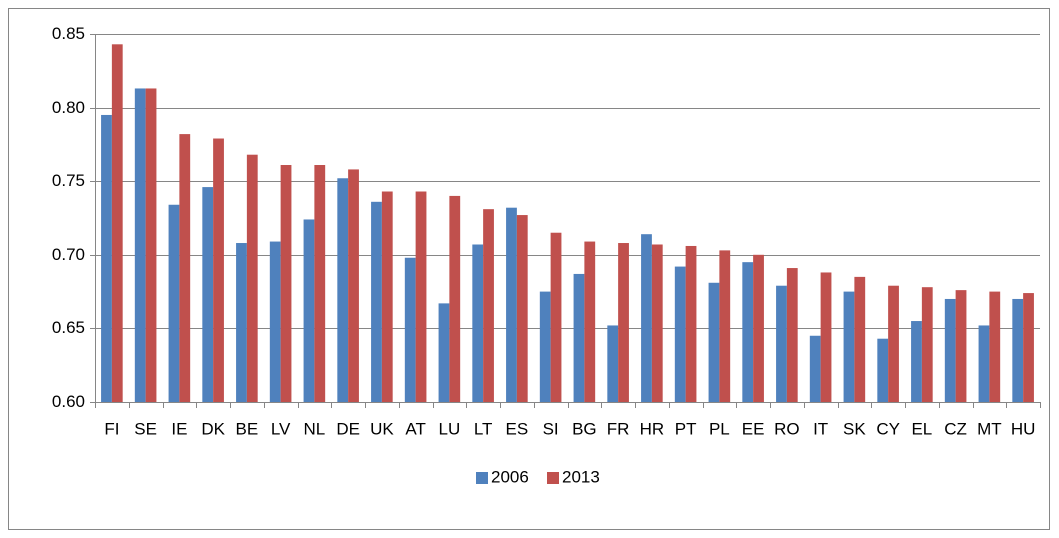  Describe the element at coordinates (68, 327) in the screenshot. I see `y-tick-label: 0.65` at that location.